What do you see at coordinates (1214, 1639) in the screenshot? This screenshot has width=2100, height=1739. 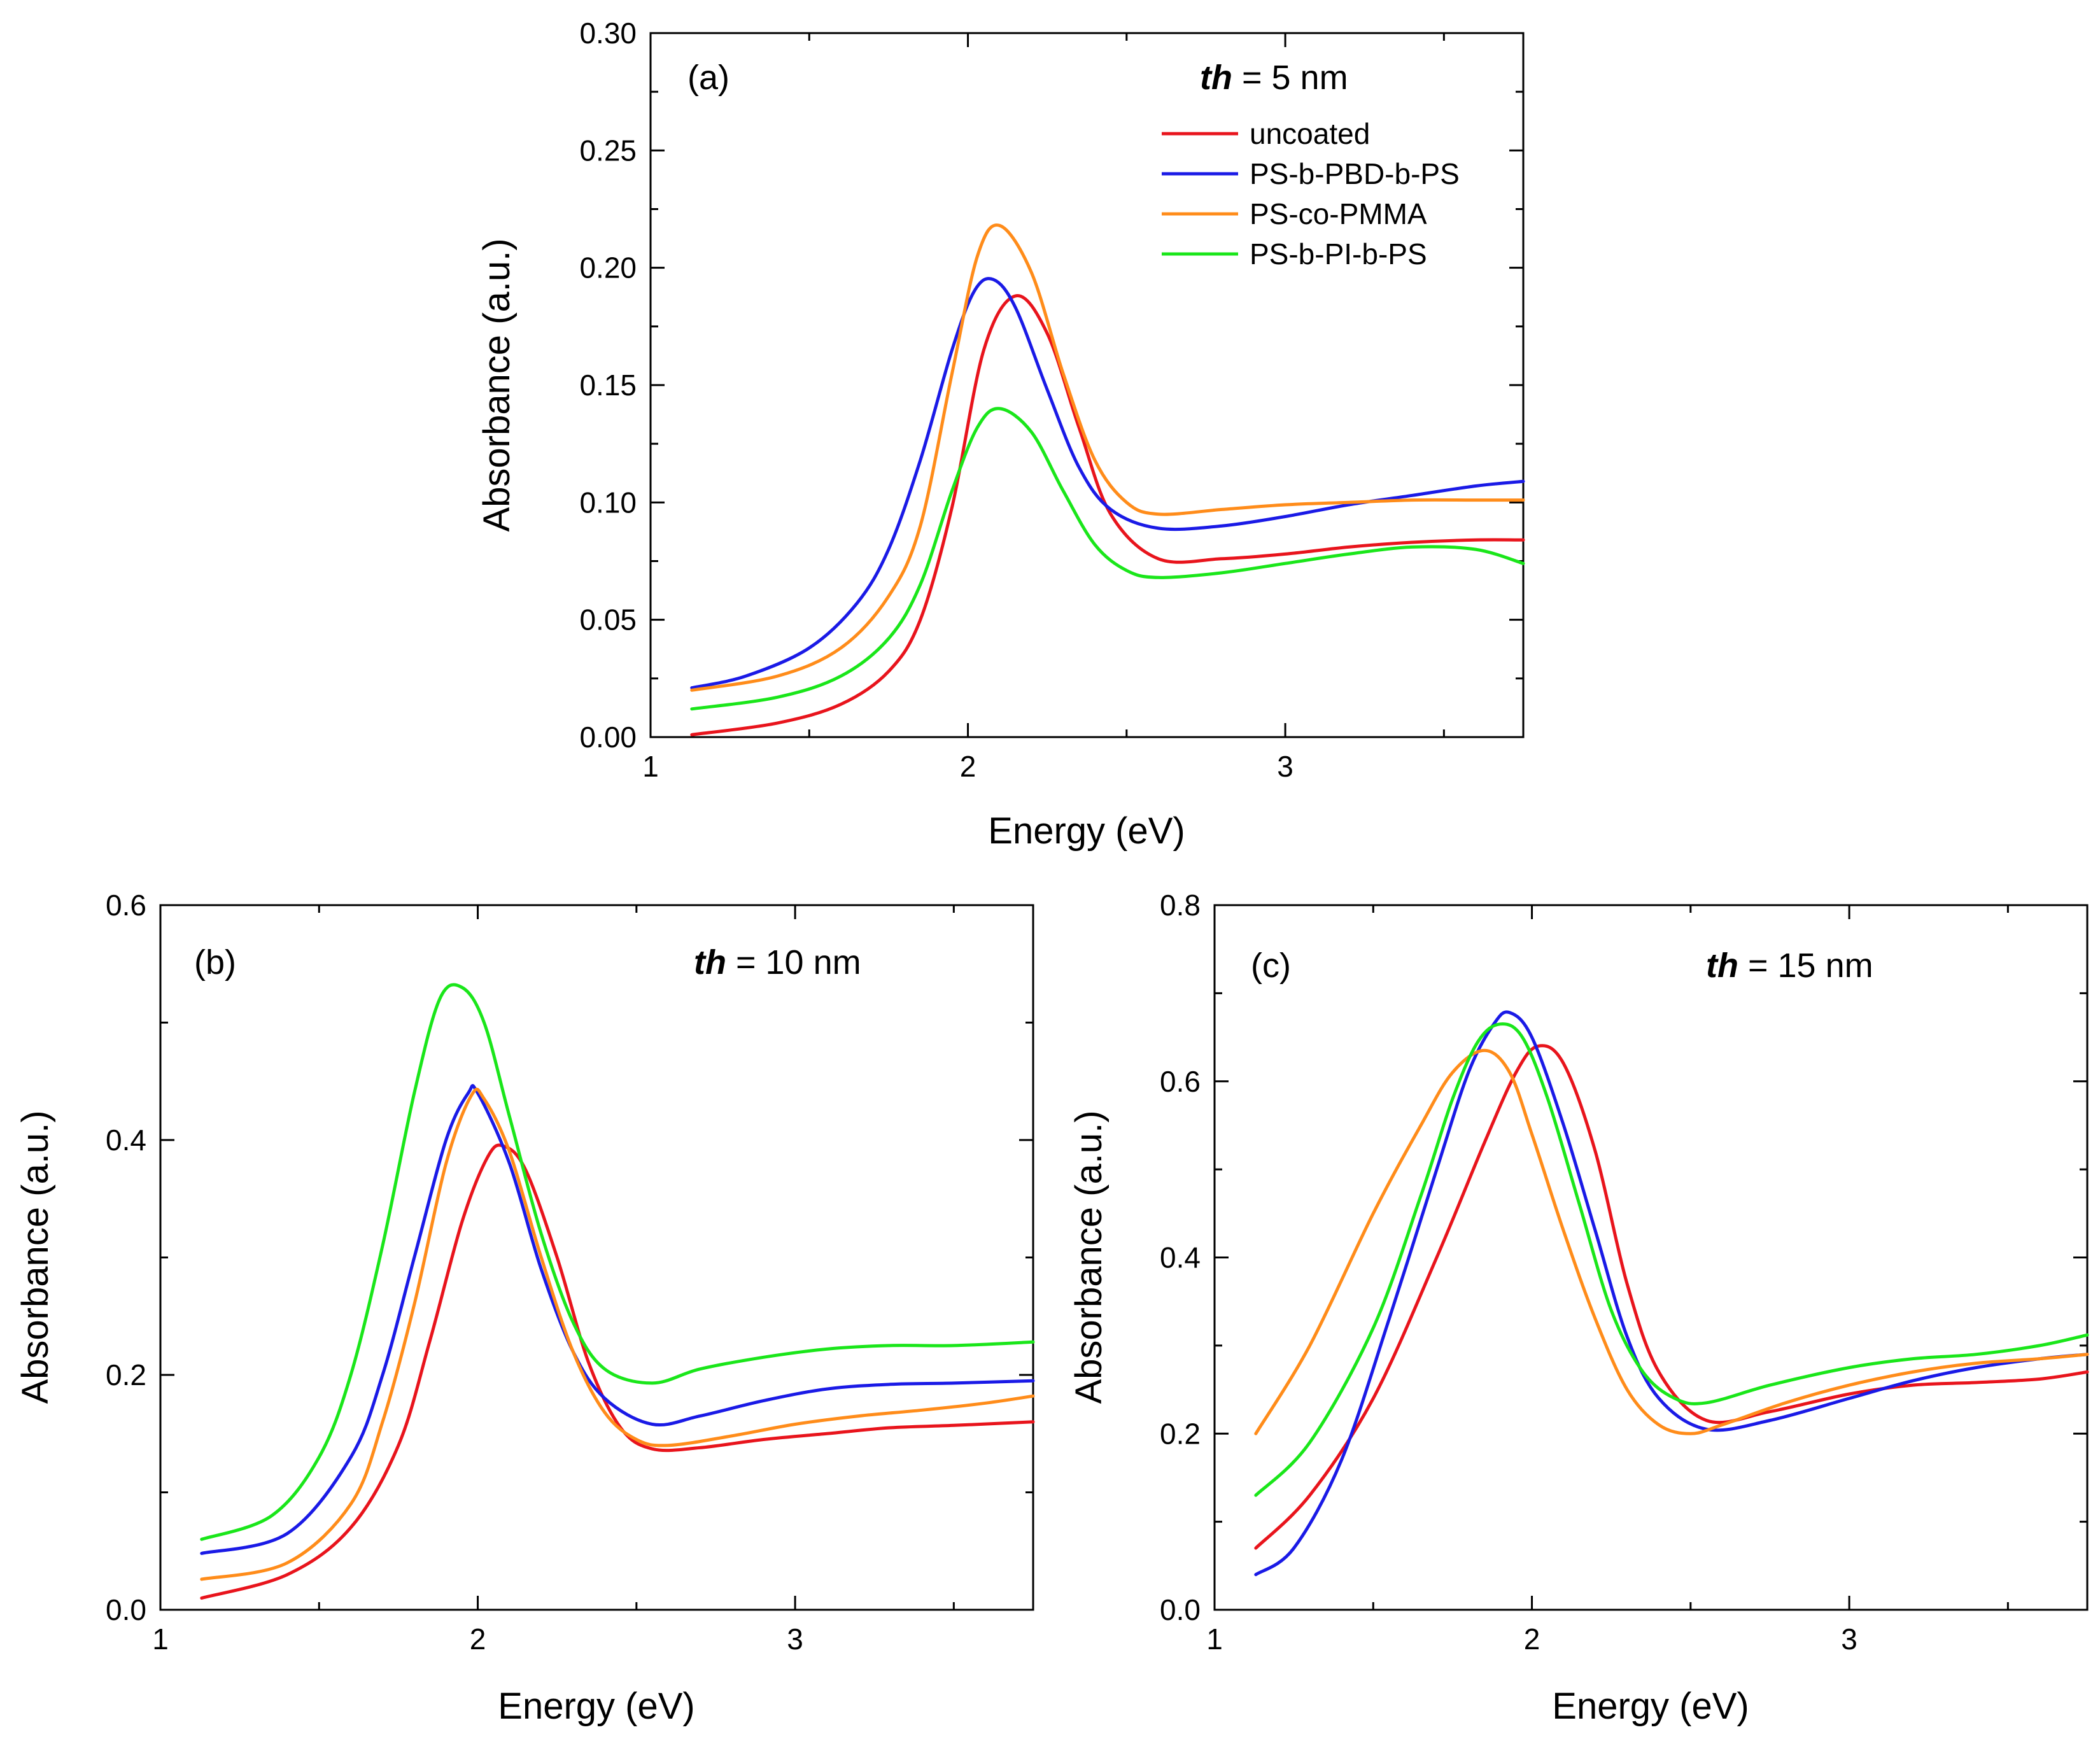 I see `x-tick-label-c-0: 1` at bounding box center [1214, 1639].